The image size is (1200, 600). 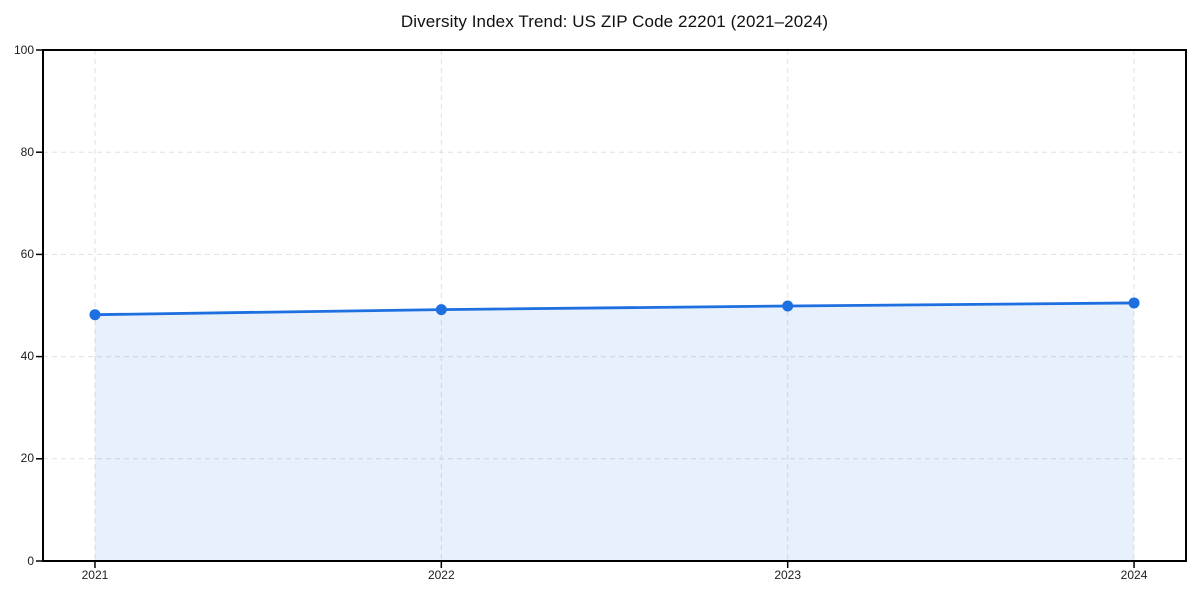 What do you see at coordinates (788, 575) in the screenshot?
I see `x-tick-label: 2023` at bounding box center [788, 575].